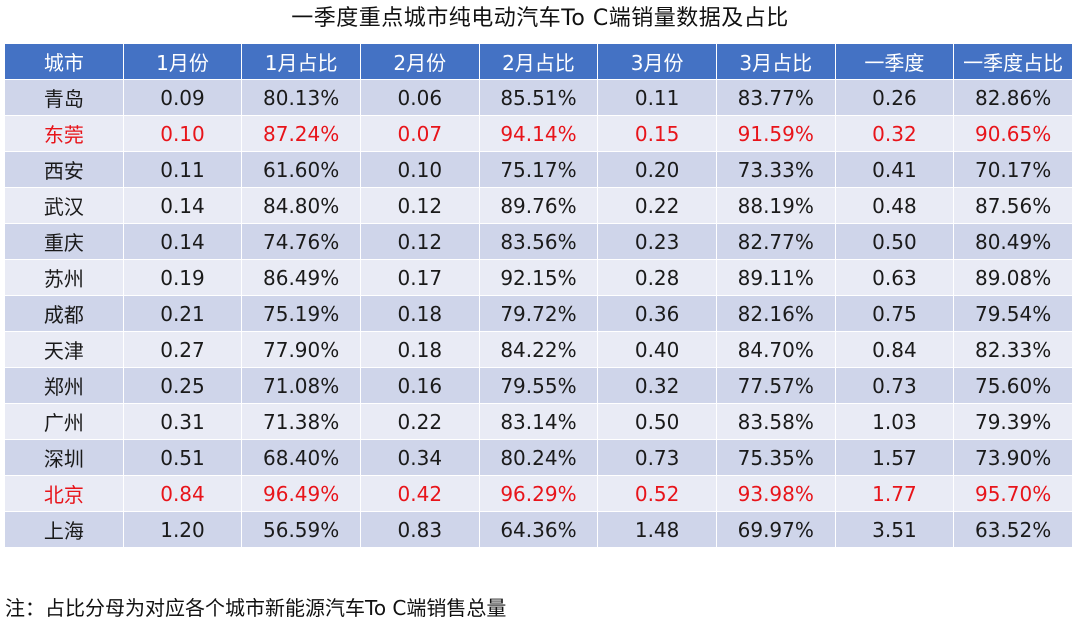 The image size is (1080, 626). What do you see at coordinates (182, 385) in the screenshot?
I see `cell-jan: 0.25` at bounding box center [182, 385].